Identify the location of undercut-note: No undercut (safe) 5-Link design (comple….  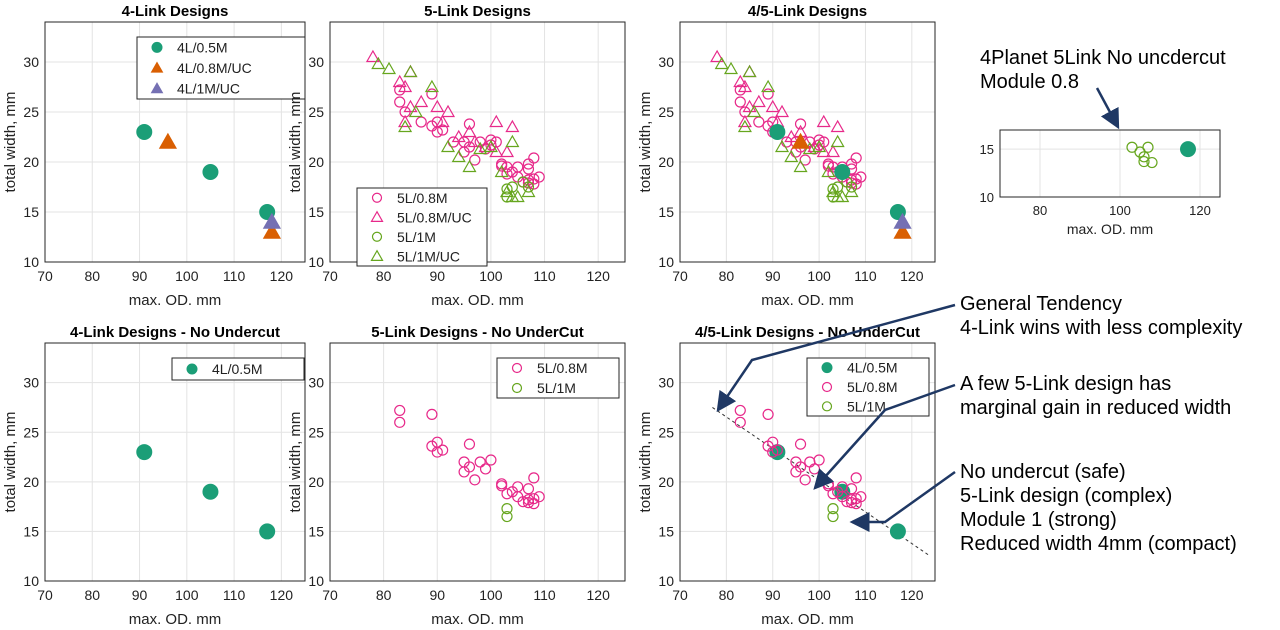
(1098, 508).